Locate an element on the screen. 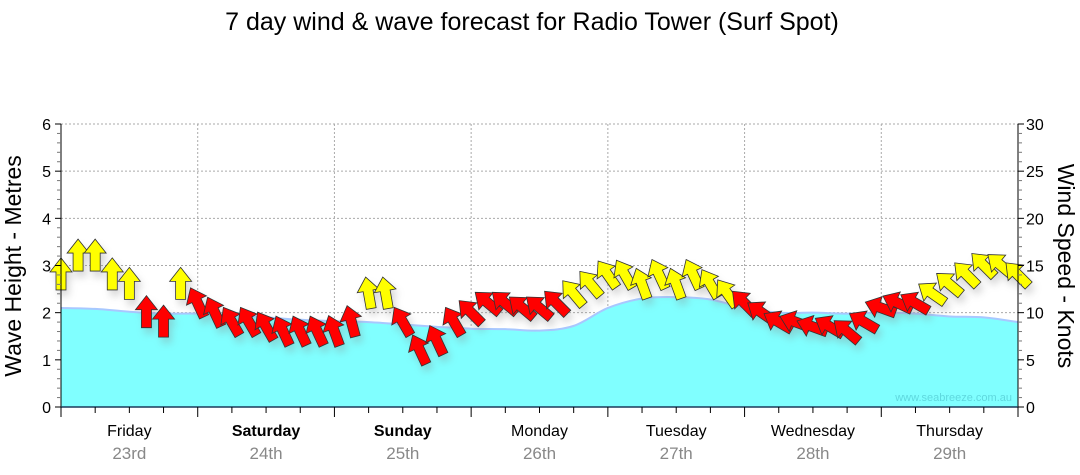 The image size is (1080, 475). right-tick-label: 5 is located at coordinates (1030, 361).